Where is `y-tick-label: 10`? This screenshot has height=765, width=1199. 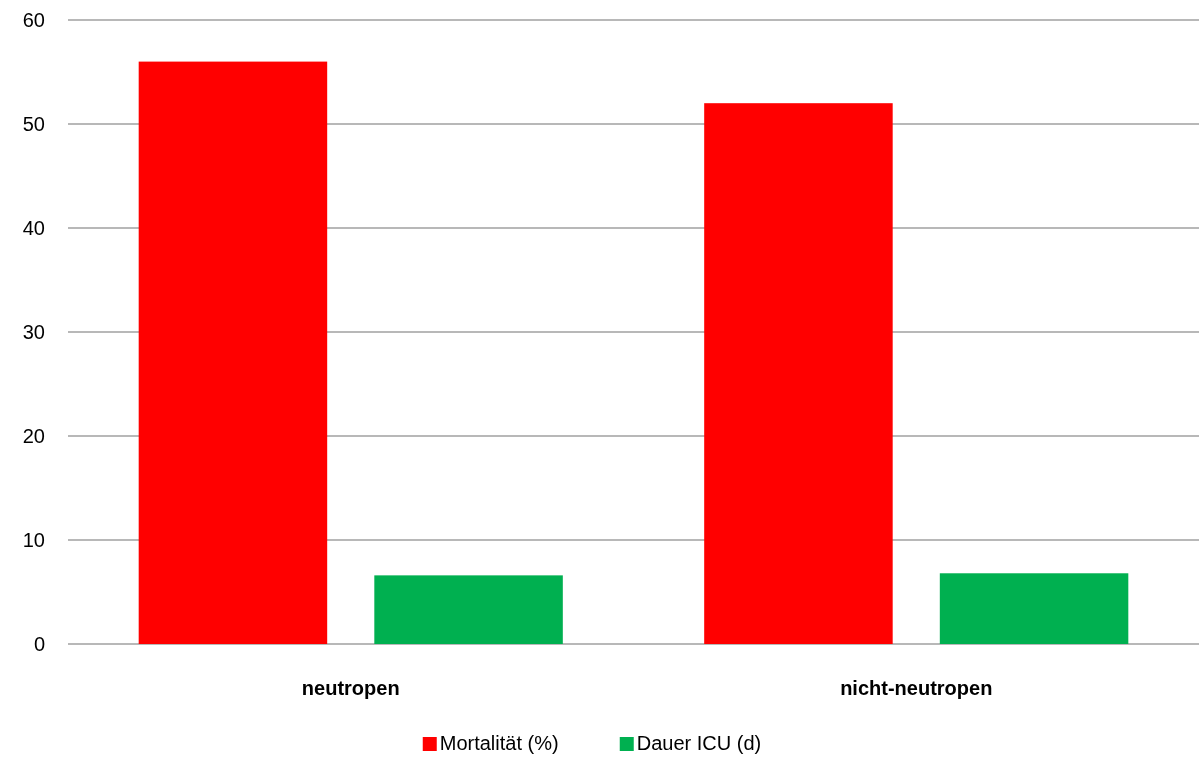 y-tick-label: 10 is located at coordinates (33, 540).